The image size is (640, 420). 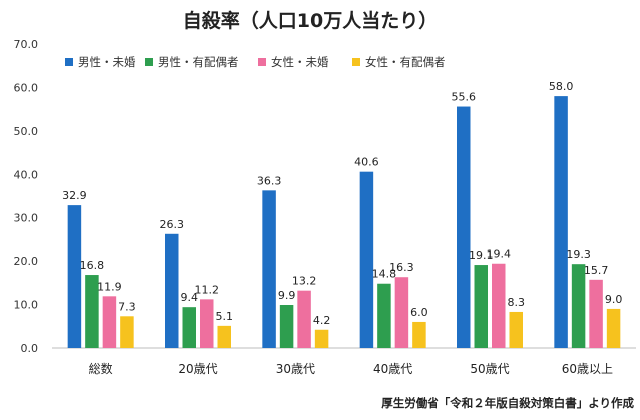 I want to click on value-label: 55.6, so click(x=464, y=97).